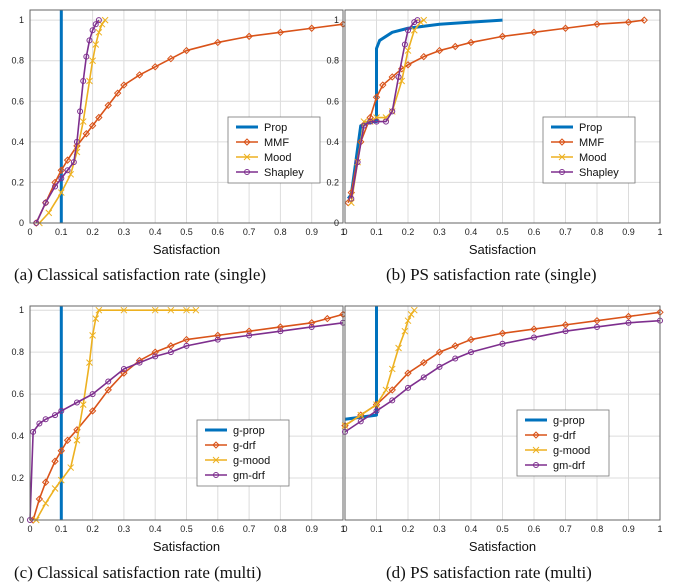  Describe the element at coordinates (186, 546) in the screenshot. I see `x-axis-label: Satisfaction` at that location.